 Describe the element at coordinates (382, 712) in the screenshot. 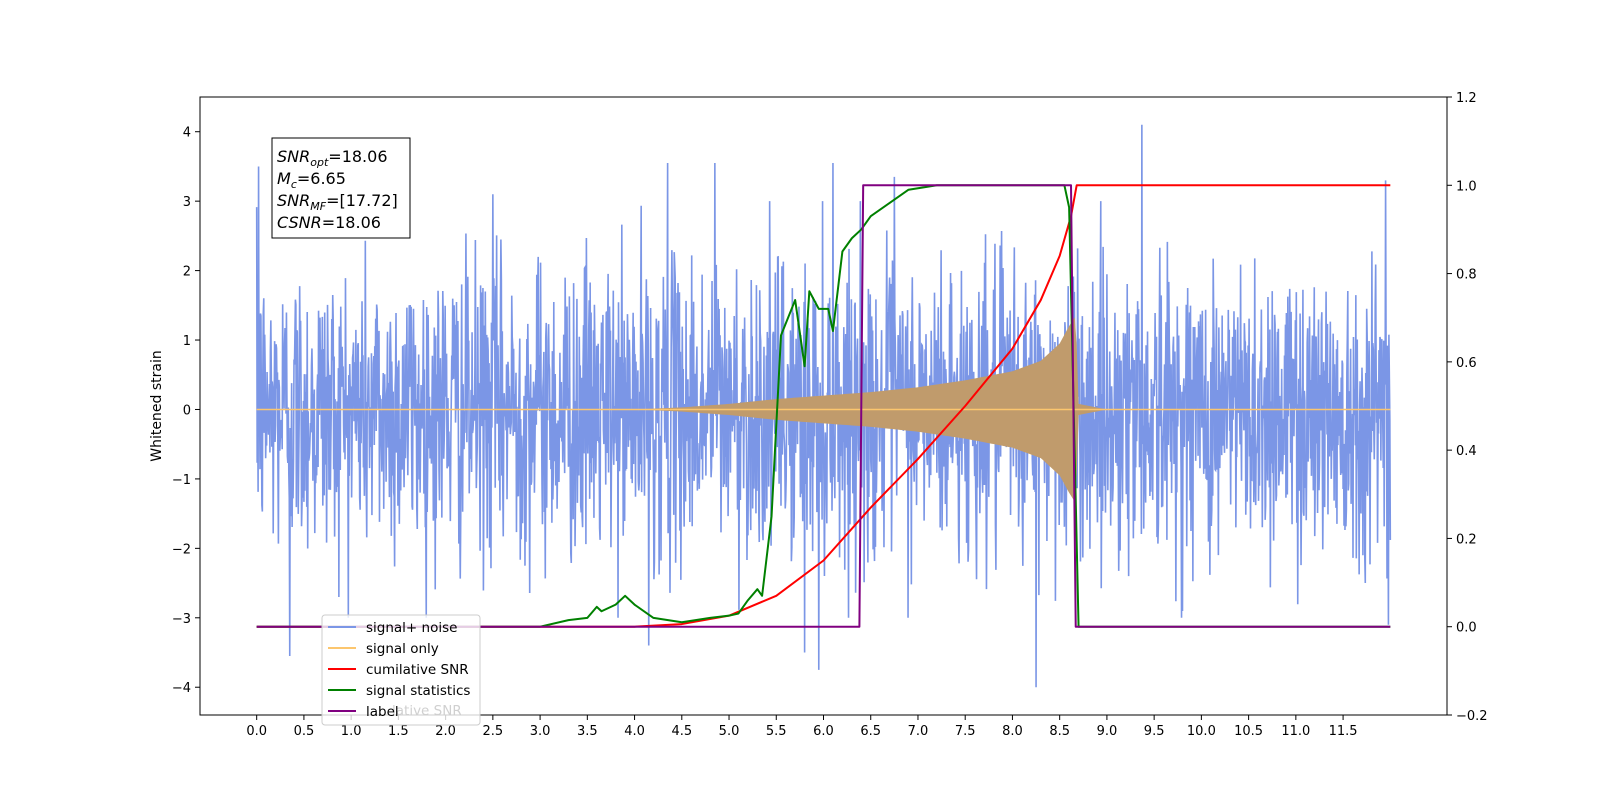

I see `legend-label: label` at that location.